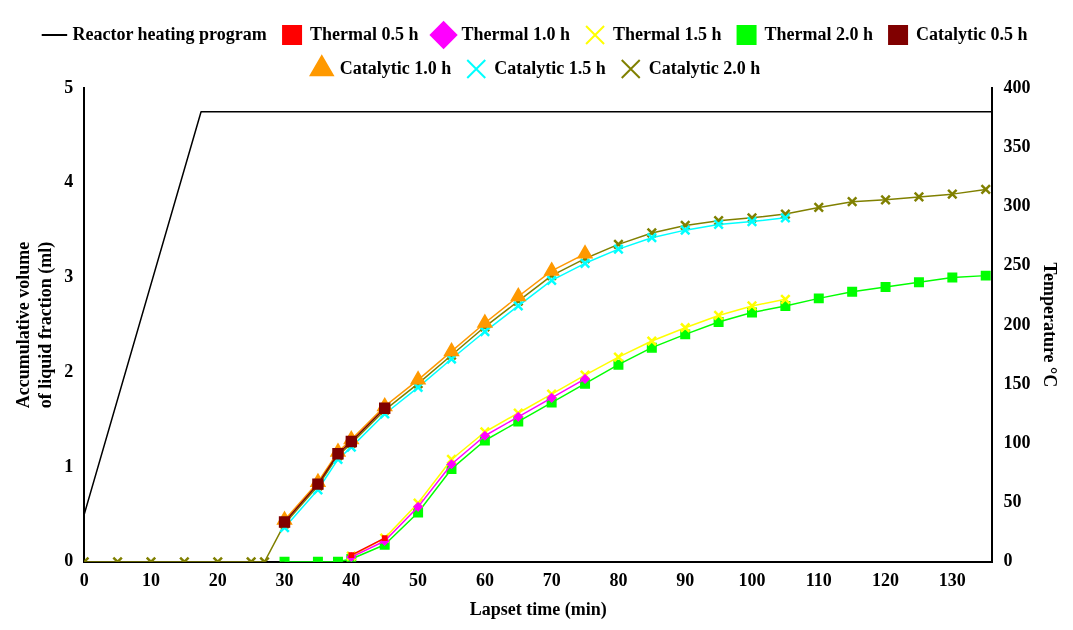  I want to click on x-axis-title: Lapset time (min), so click(538, 609).